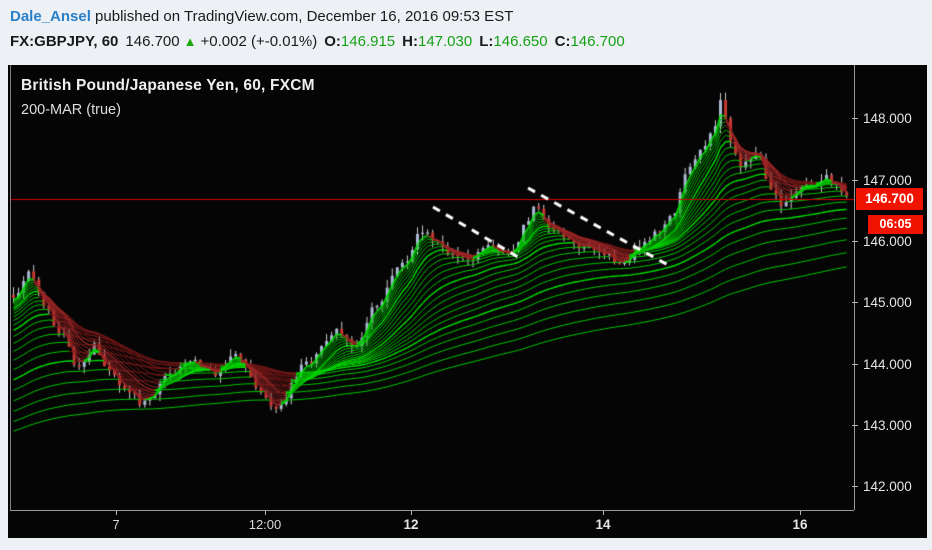 The height and width of the screenshot is (550, 932). I want to click on open-value: 146.915, so click(368, 41).